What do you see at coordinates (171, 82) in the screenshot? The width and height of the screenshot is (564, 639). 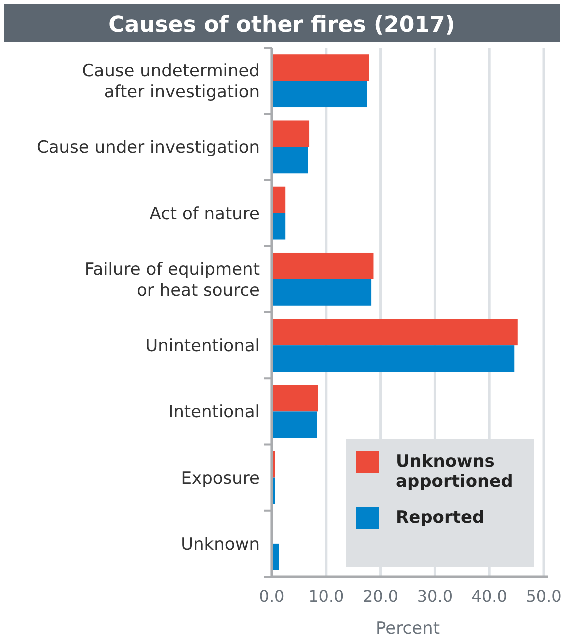 I see `y-tick-label: Cause undetermined after investigation` at bounding box center [171, 82].